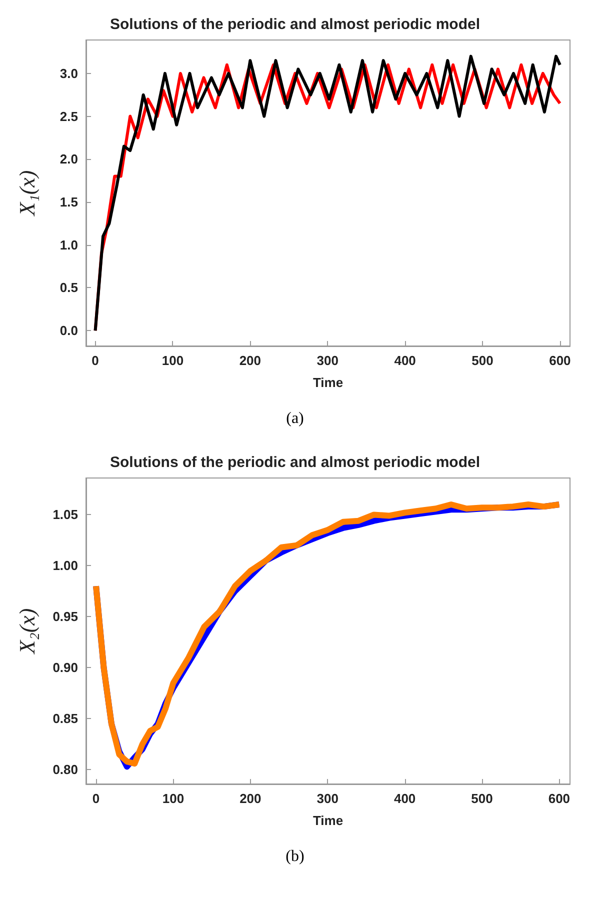 The image size is (590, 913). I want to click on y-tick-label: 2.5, so click(69, 116).